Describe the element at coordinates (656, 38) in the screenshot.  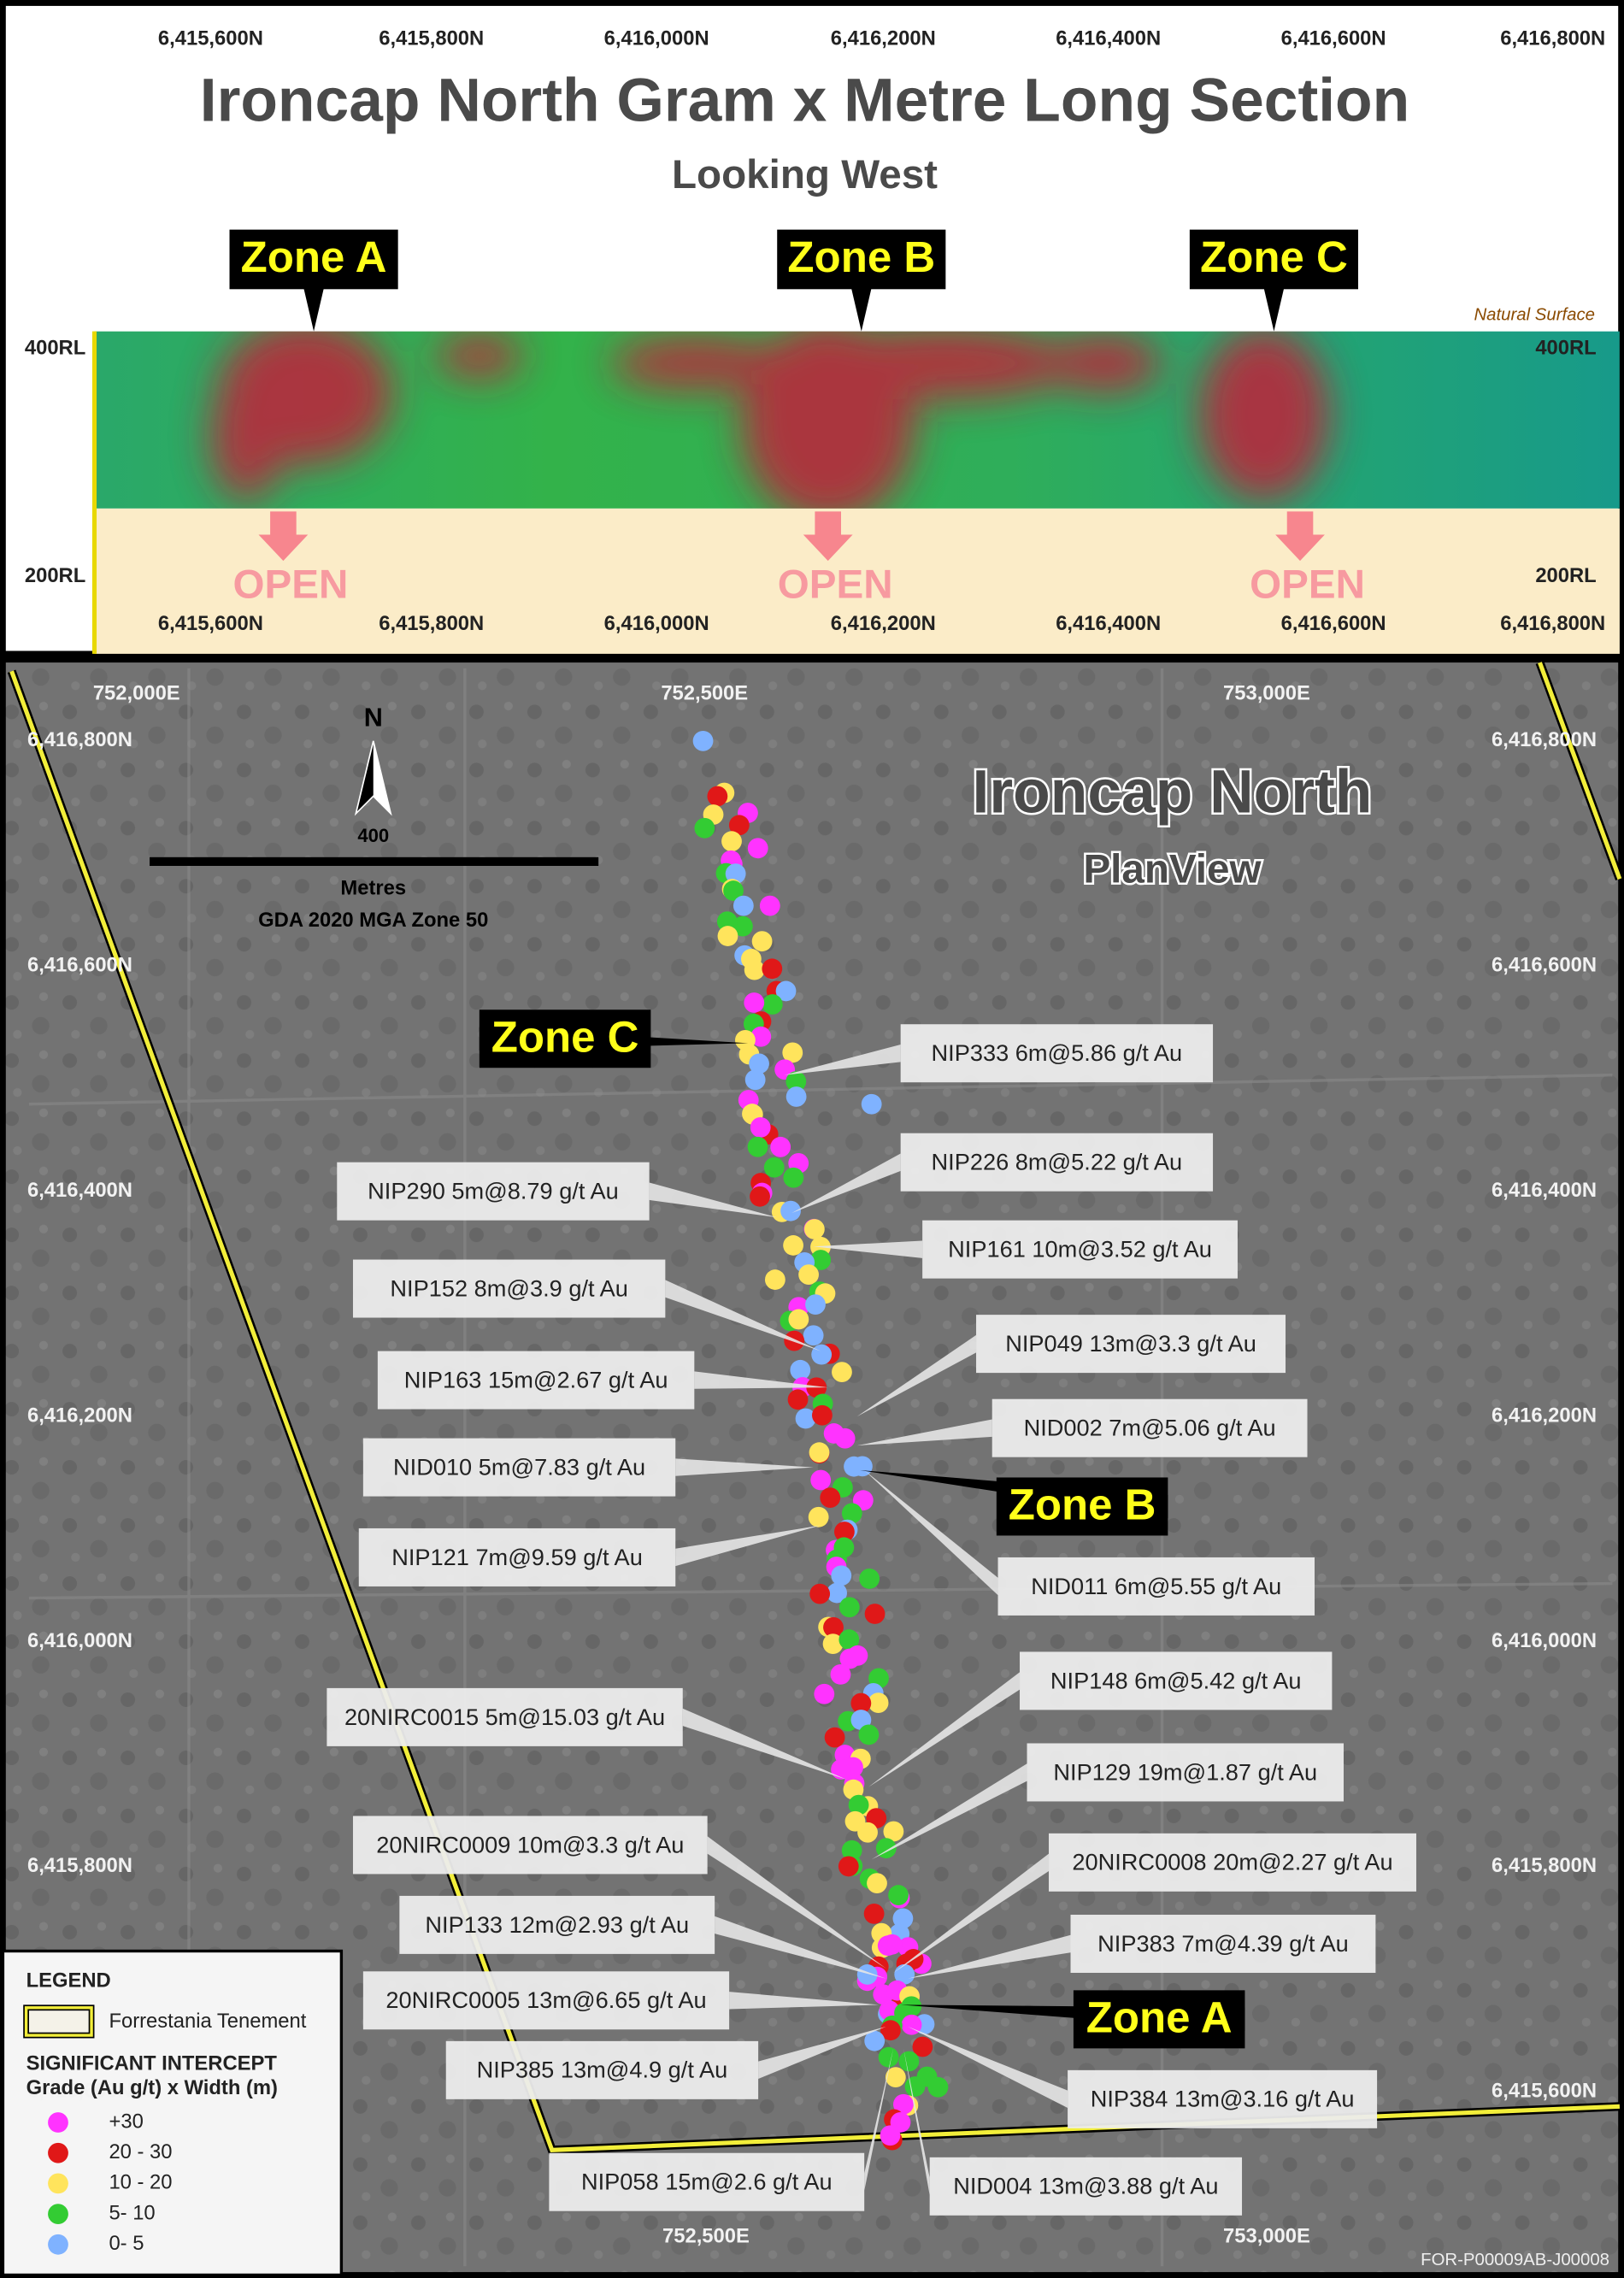
I see `section-northing-top: 6,416,000N` at that location.